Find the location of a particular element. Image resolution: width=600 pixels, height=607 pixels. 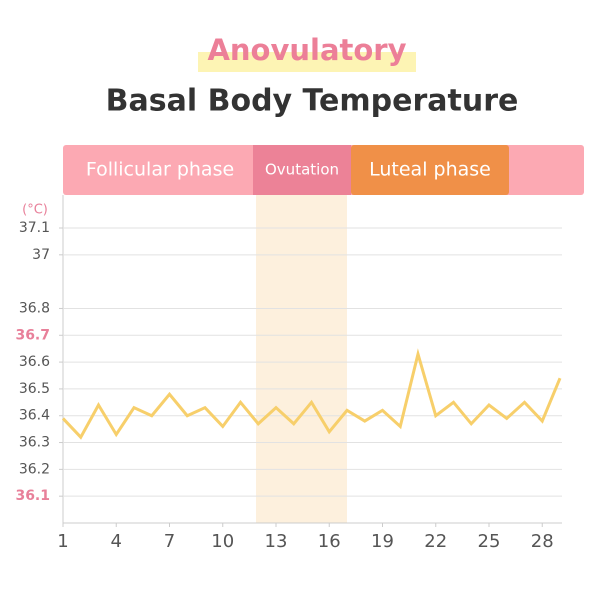

y-tick-label: 36.6 is located at coordinates (34, 362).